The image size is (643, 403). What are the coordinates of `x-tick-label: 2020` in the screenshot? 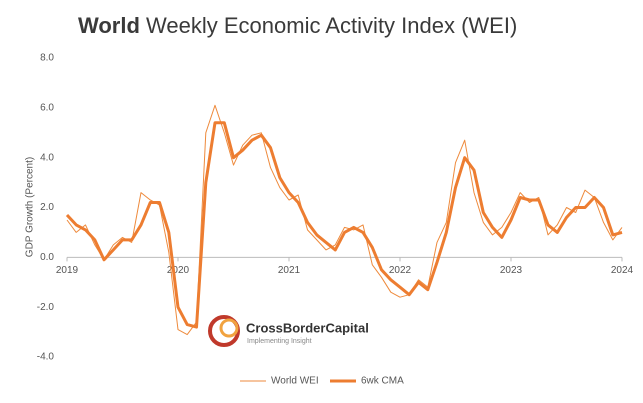 It's located at (178, 270).